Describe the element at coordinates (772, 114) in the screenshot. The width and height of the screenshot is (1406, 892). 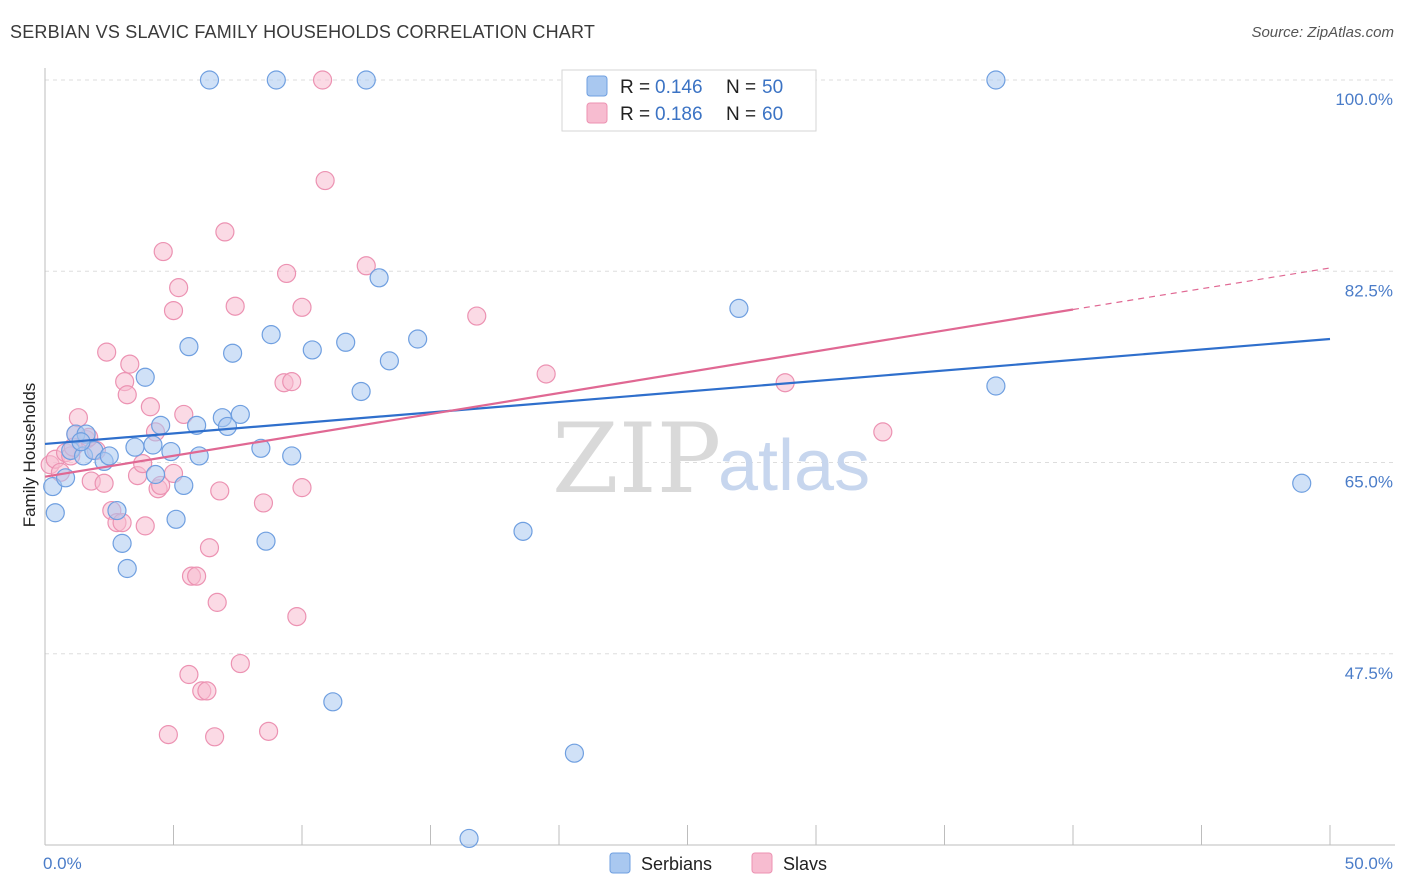
I see `legend-slavs-n-value: 60` at that location.